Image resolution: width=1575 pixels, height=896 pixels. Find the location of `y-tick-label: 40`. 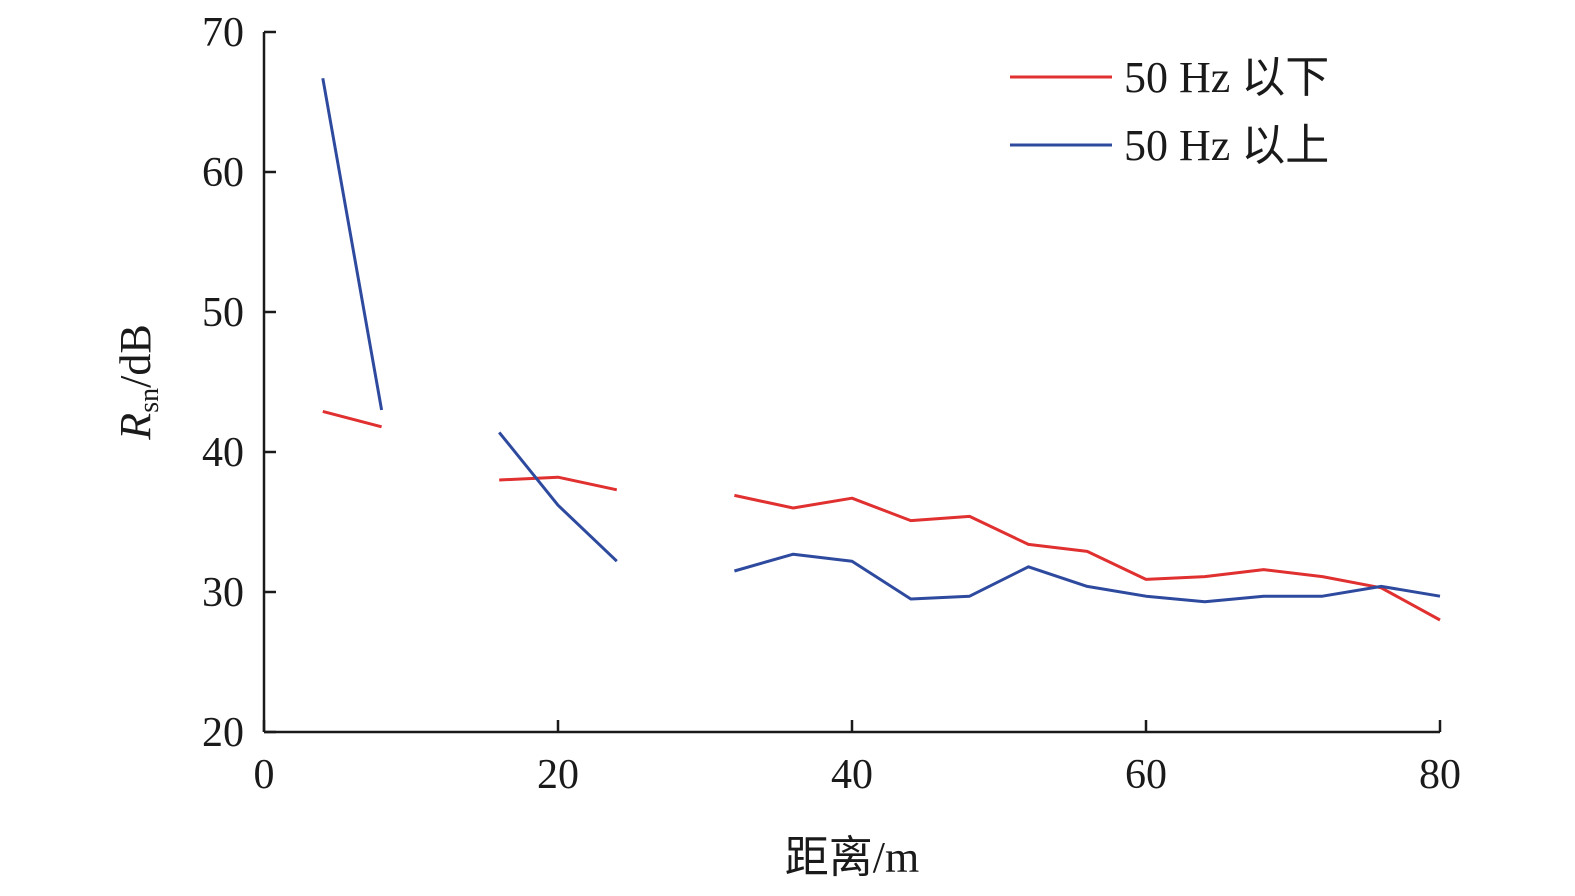

y-tick-label: 40 is located at coordinates (223, 453).